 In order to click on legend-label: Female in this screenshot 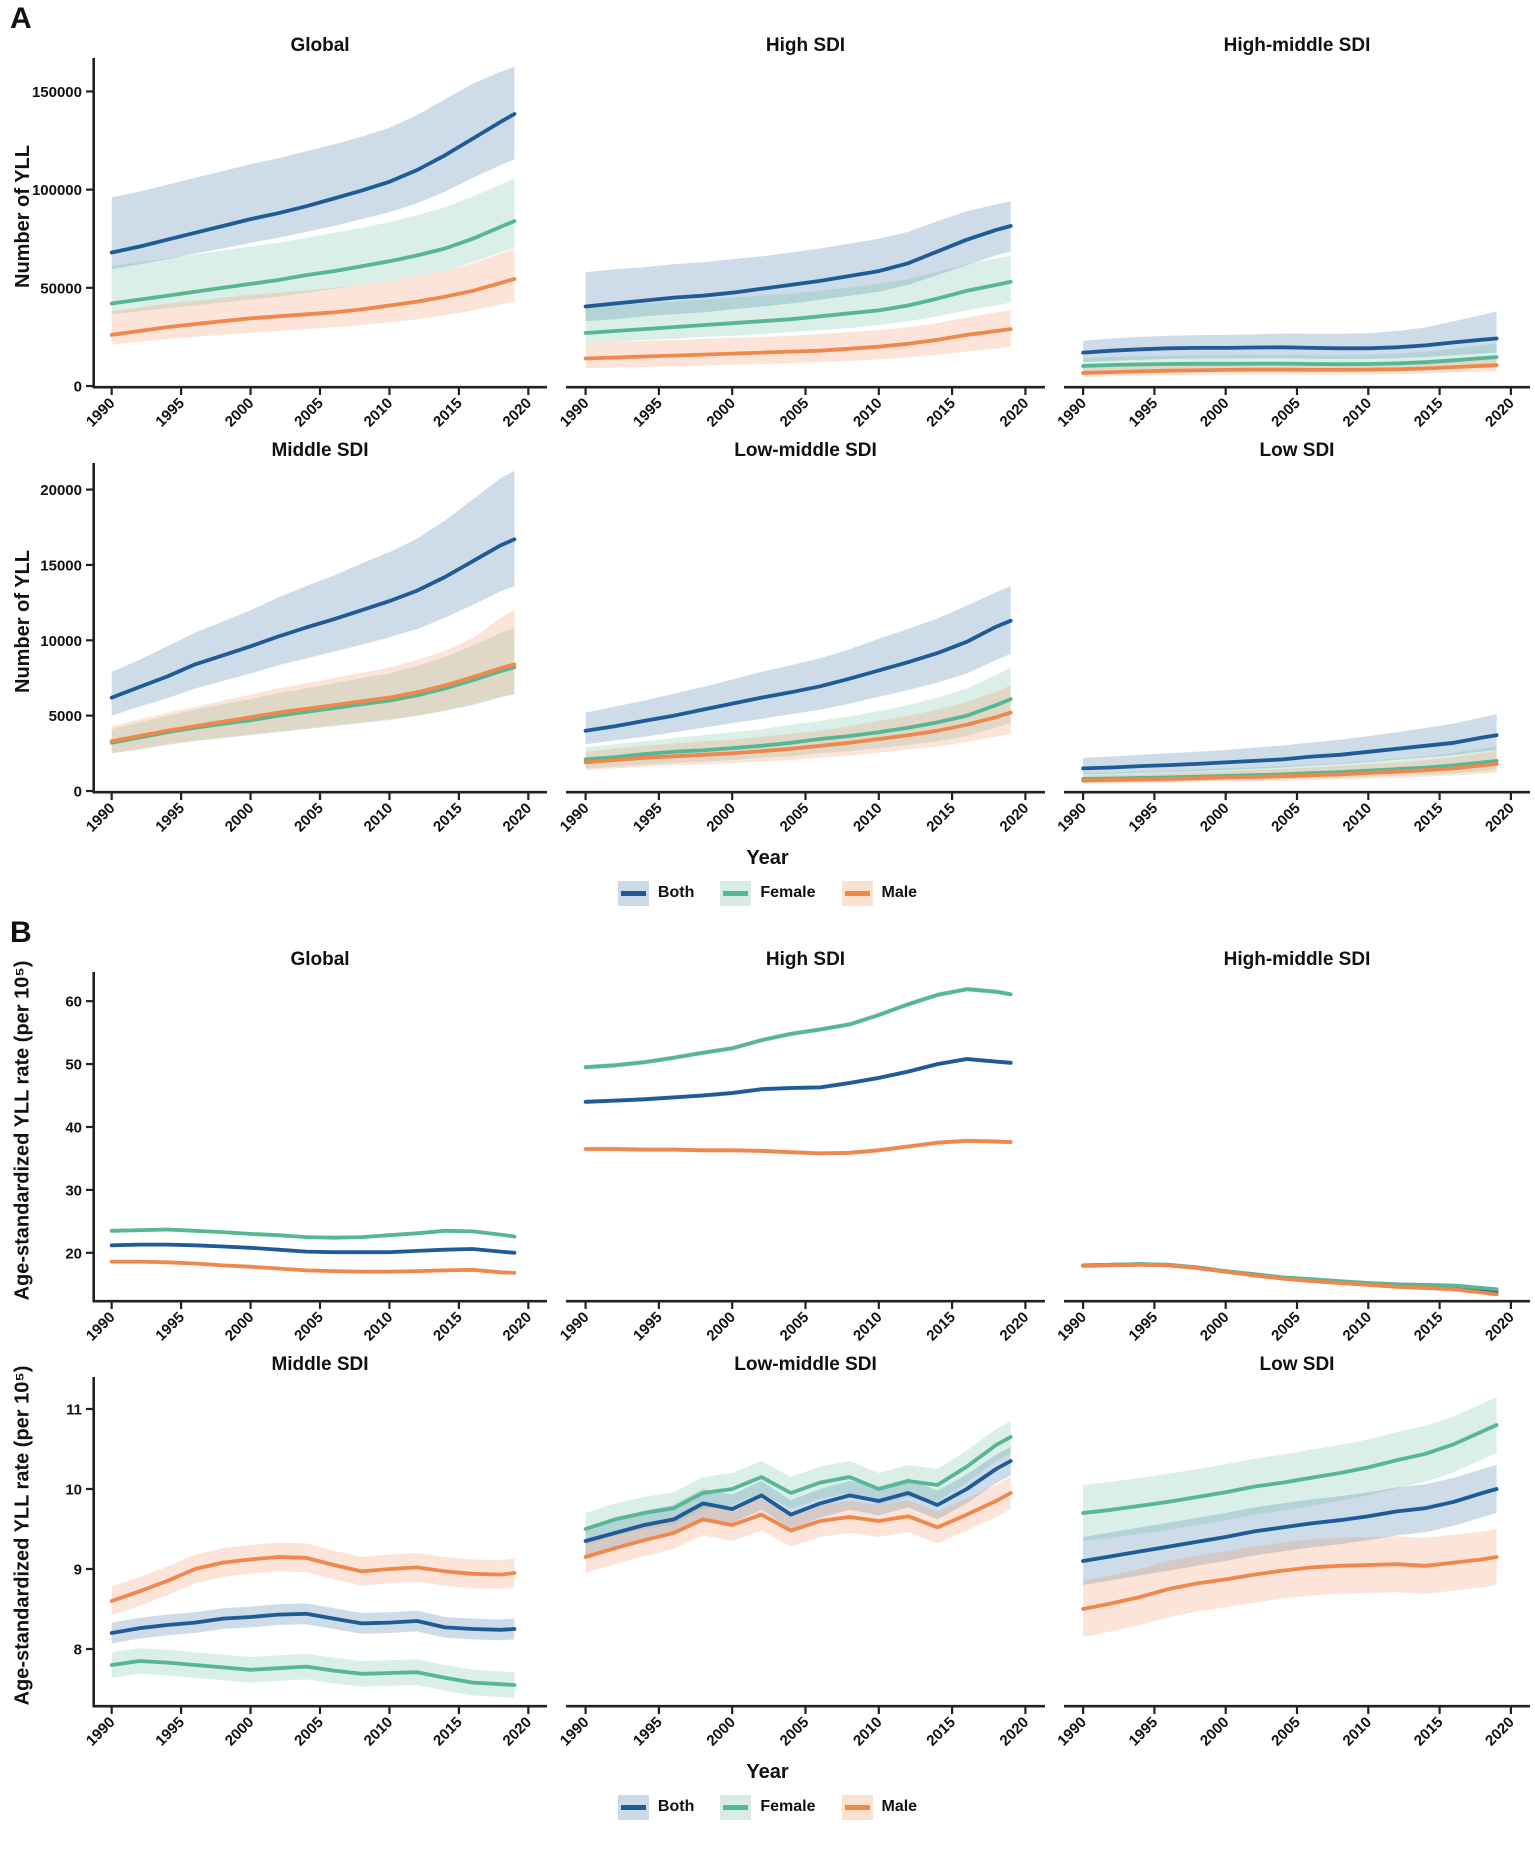, I will do `click(788, 1806)`.